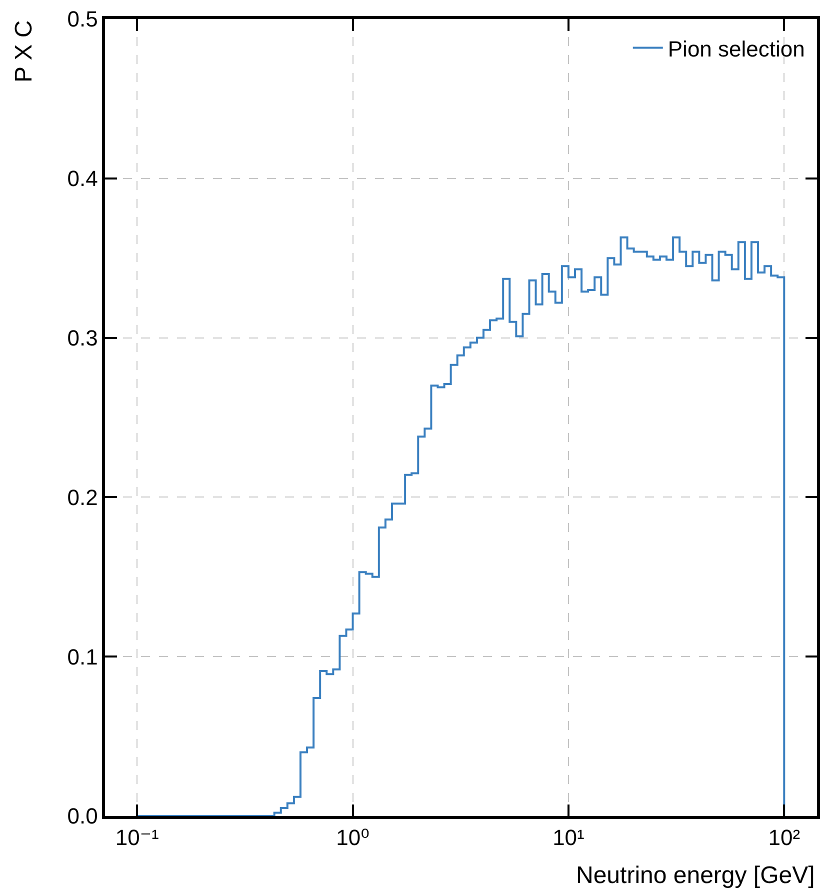 The width and height of the screenshot is (823, 896). What do you see at coordinates (353, 837) in the screenshot?
I see `x-tick-label: 10⁰` at bounding box center [353, 837].